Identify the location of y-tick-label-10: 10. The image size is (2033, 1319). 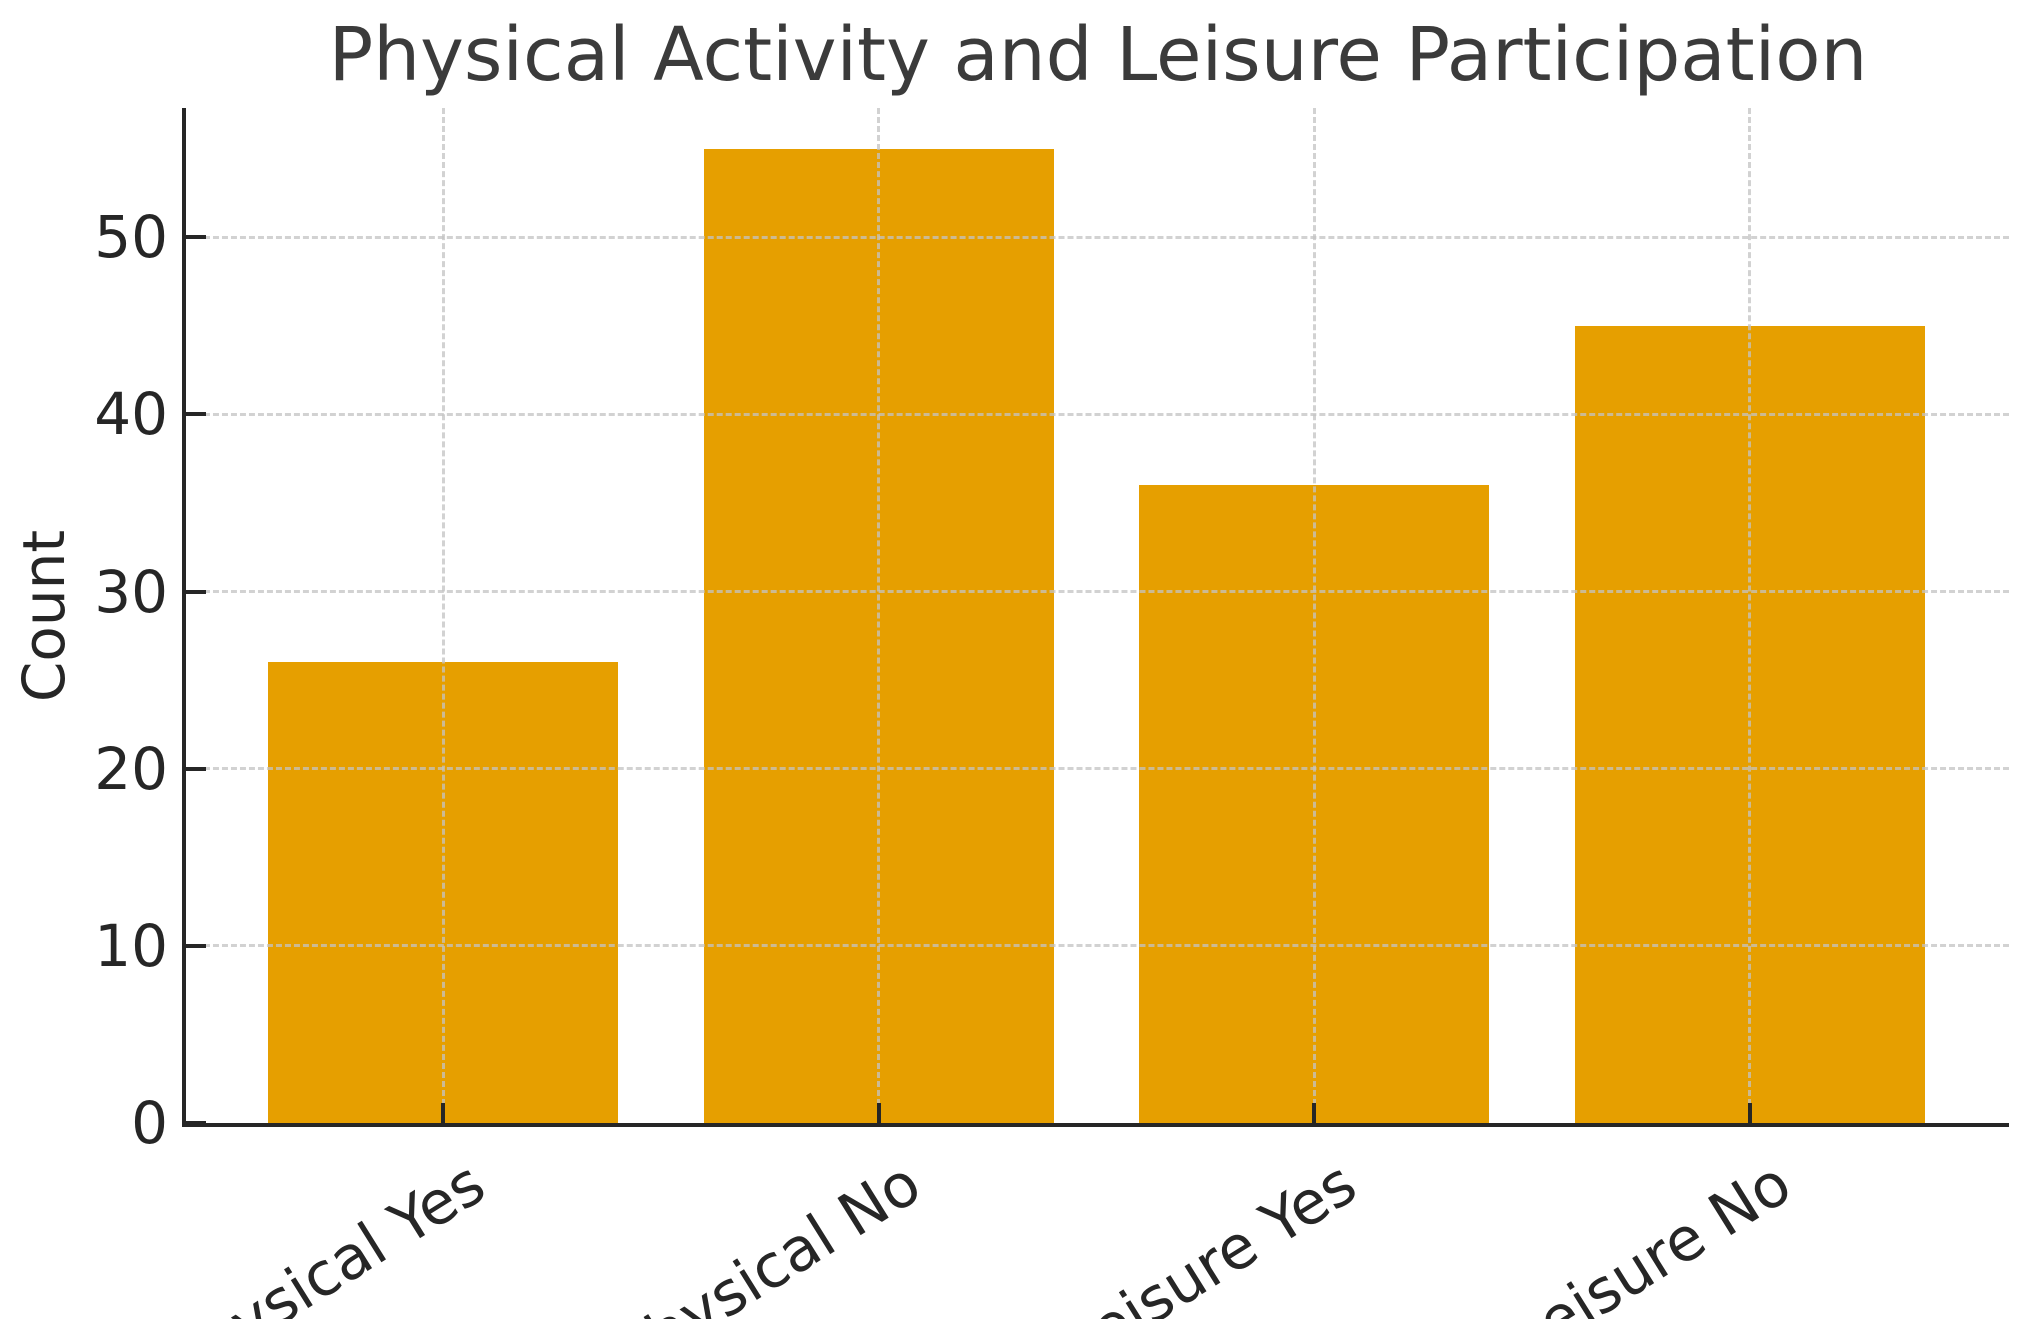
(131, 945).